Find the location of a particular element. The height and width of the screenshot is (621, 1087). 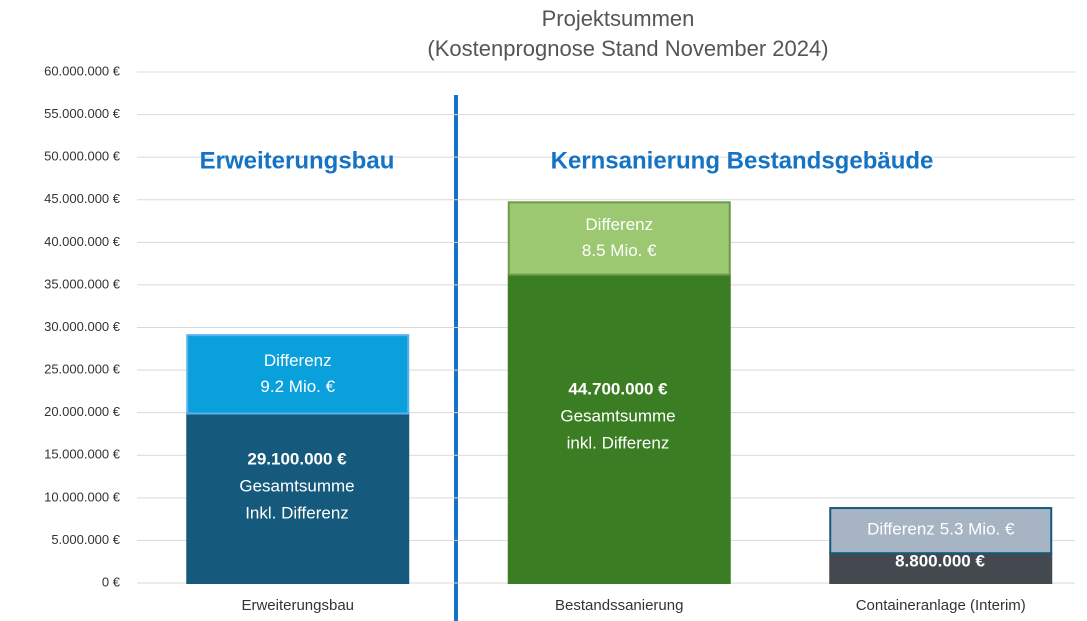

total-label: 8.800.000 € is located at coordinates (940, 560).